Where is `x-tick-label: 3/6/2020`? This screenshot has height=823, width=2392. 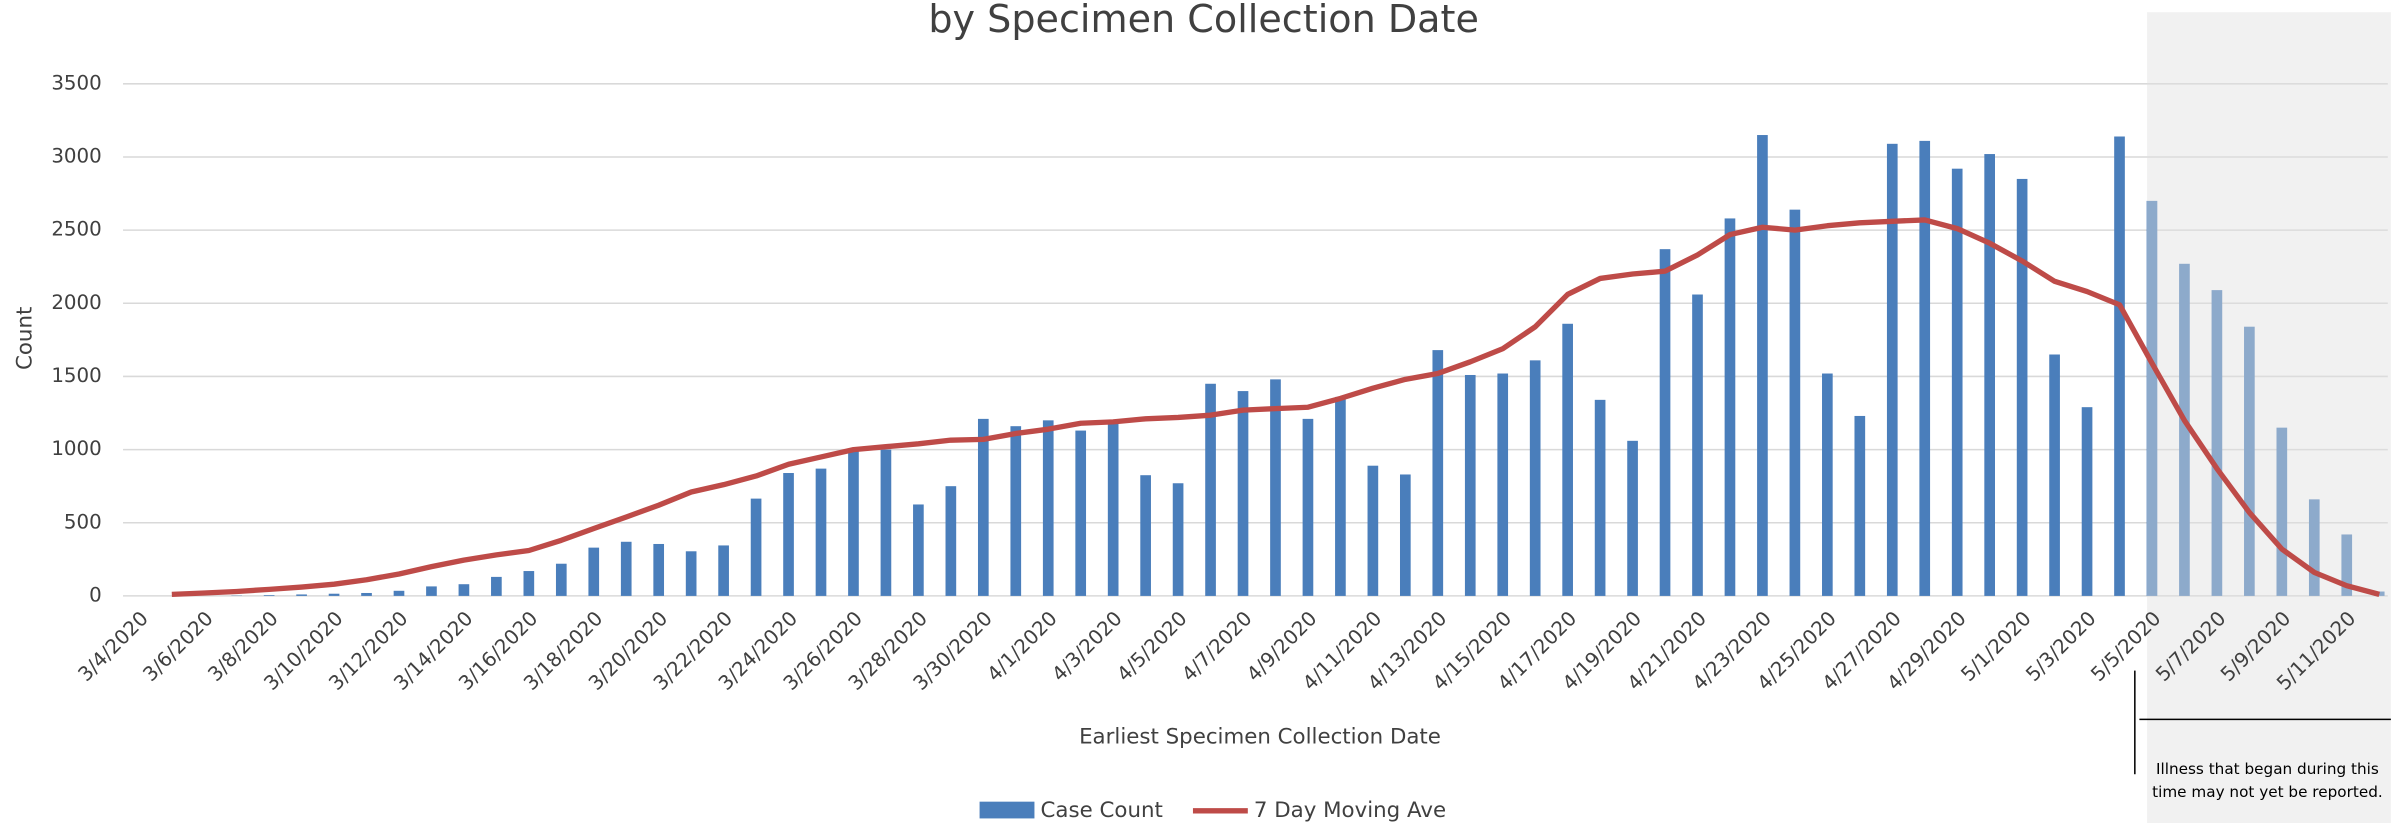 x-tick-label: 3/6/2020 is located at coordinates (178, 646).